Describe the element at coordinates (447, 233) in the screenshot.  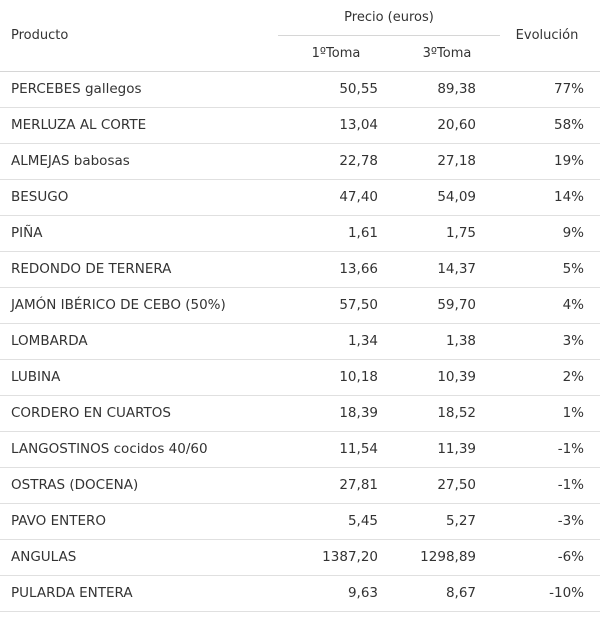
I see `cell-toma3: 1,75` at that location.